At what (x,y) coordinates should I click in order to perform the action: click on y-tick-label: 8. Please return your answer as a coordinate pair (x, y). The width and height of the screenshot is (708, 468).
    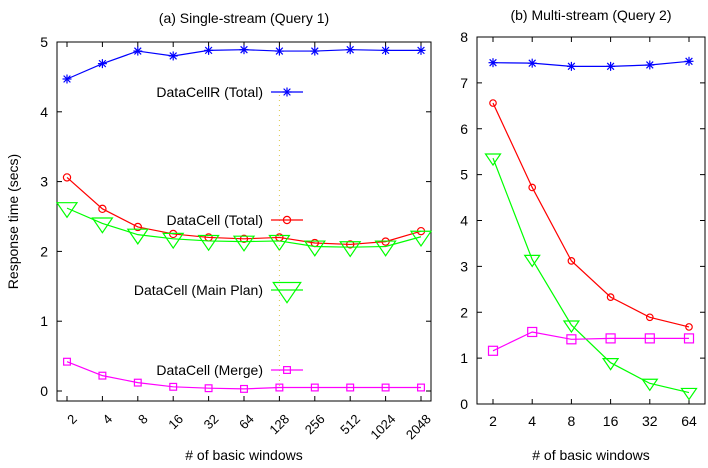
    Looking at the image, I should click on (464, 37).